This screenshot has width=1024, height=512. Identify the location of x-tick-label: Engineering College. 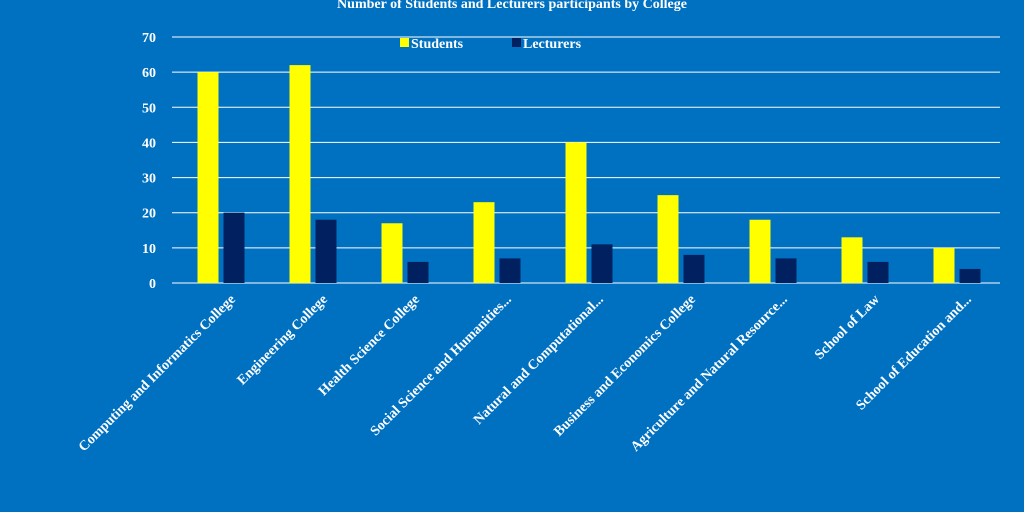
(283, 340).